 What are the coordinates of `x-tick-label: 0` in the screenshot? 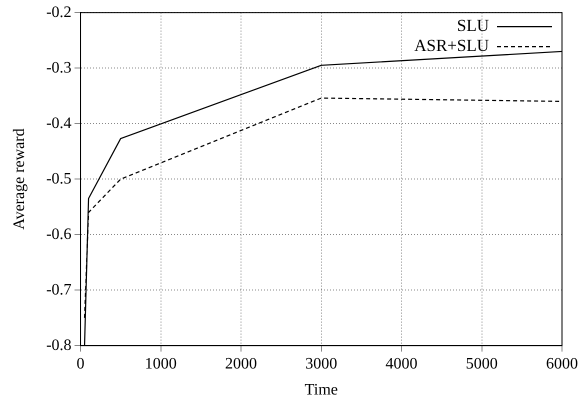 It's located at (80, 363).